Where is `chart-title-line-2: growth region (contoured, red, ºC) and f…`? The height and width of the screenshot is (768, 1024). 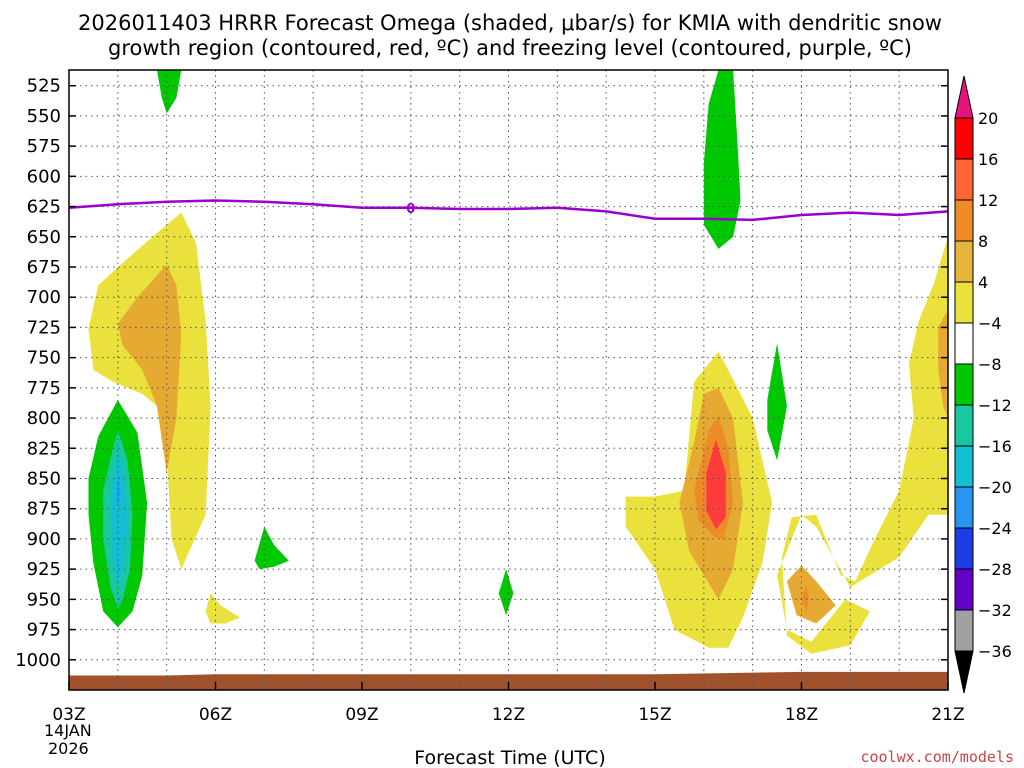 chart-title-line-2: growth region (contoured, red, ºC) and f… is located at coordinates (510, 48).